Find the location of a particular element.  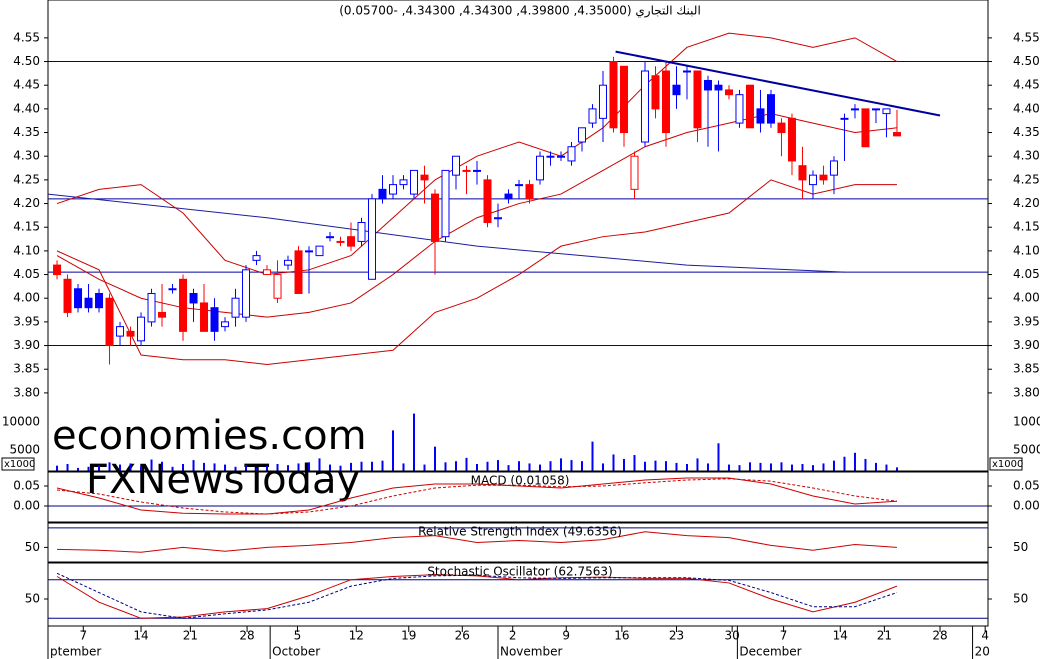

x-tick-label: 14 is located at coordinates (840, 636).